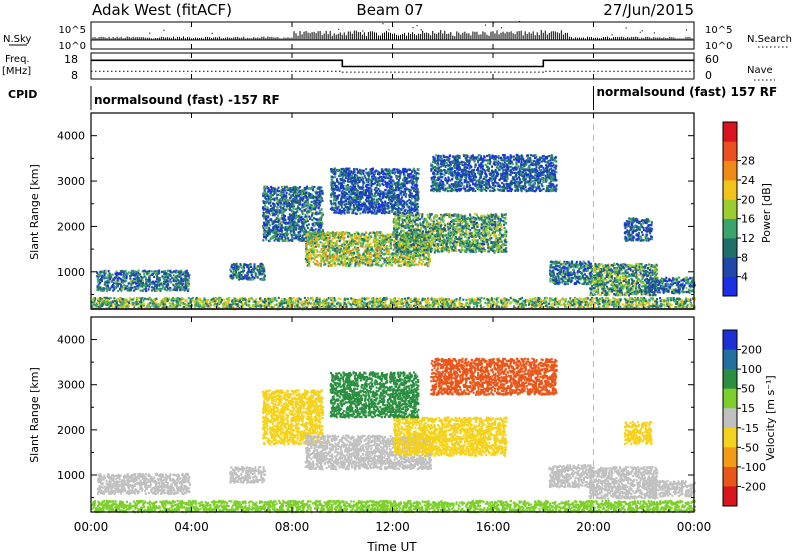 The height and width of the screenshot is (554, 800). What do you see at coordinates (718, 30) in the screenshot?
I see `nsearch-ytick-top: 10^5` at bounding box center [718, 30].